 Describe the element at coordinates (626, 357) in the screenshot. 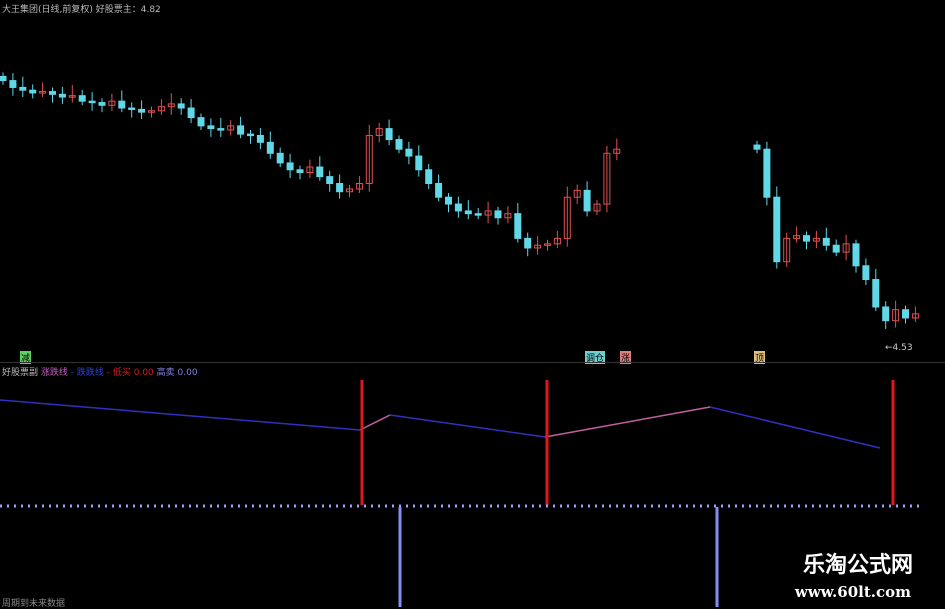

I see `marker-zhang: 涨` at that location.